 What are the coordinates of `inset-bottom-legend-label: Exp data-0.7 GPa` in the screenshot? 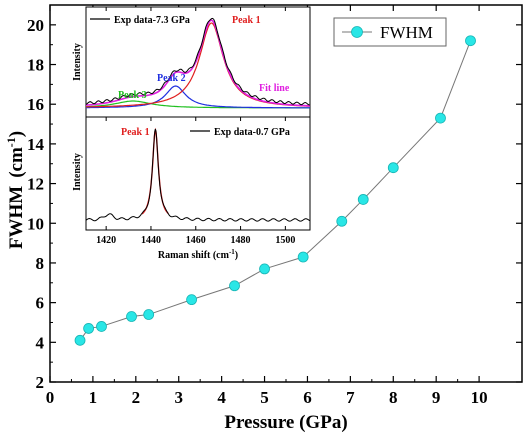 It's located at (252, 132).